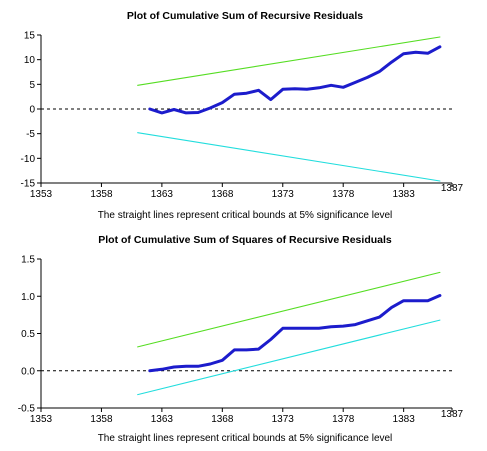 The width and height of the screenshot is (487, 451). What do you see at coordinates (32, 110) in the screenshot?
I see `y-tick-label: 0` at bounding box center [32, 110].